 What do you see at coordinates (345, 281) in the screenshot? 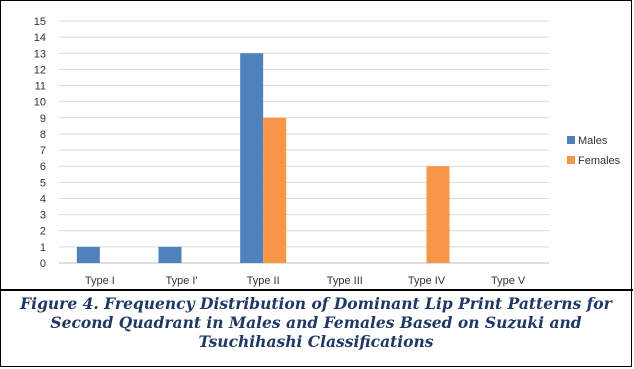
I see `x-tick-label-3: Type III` at bounding box center [345, 281].